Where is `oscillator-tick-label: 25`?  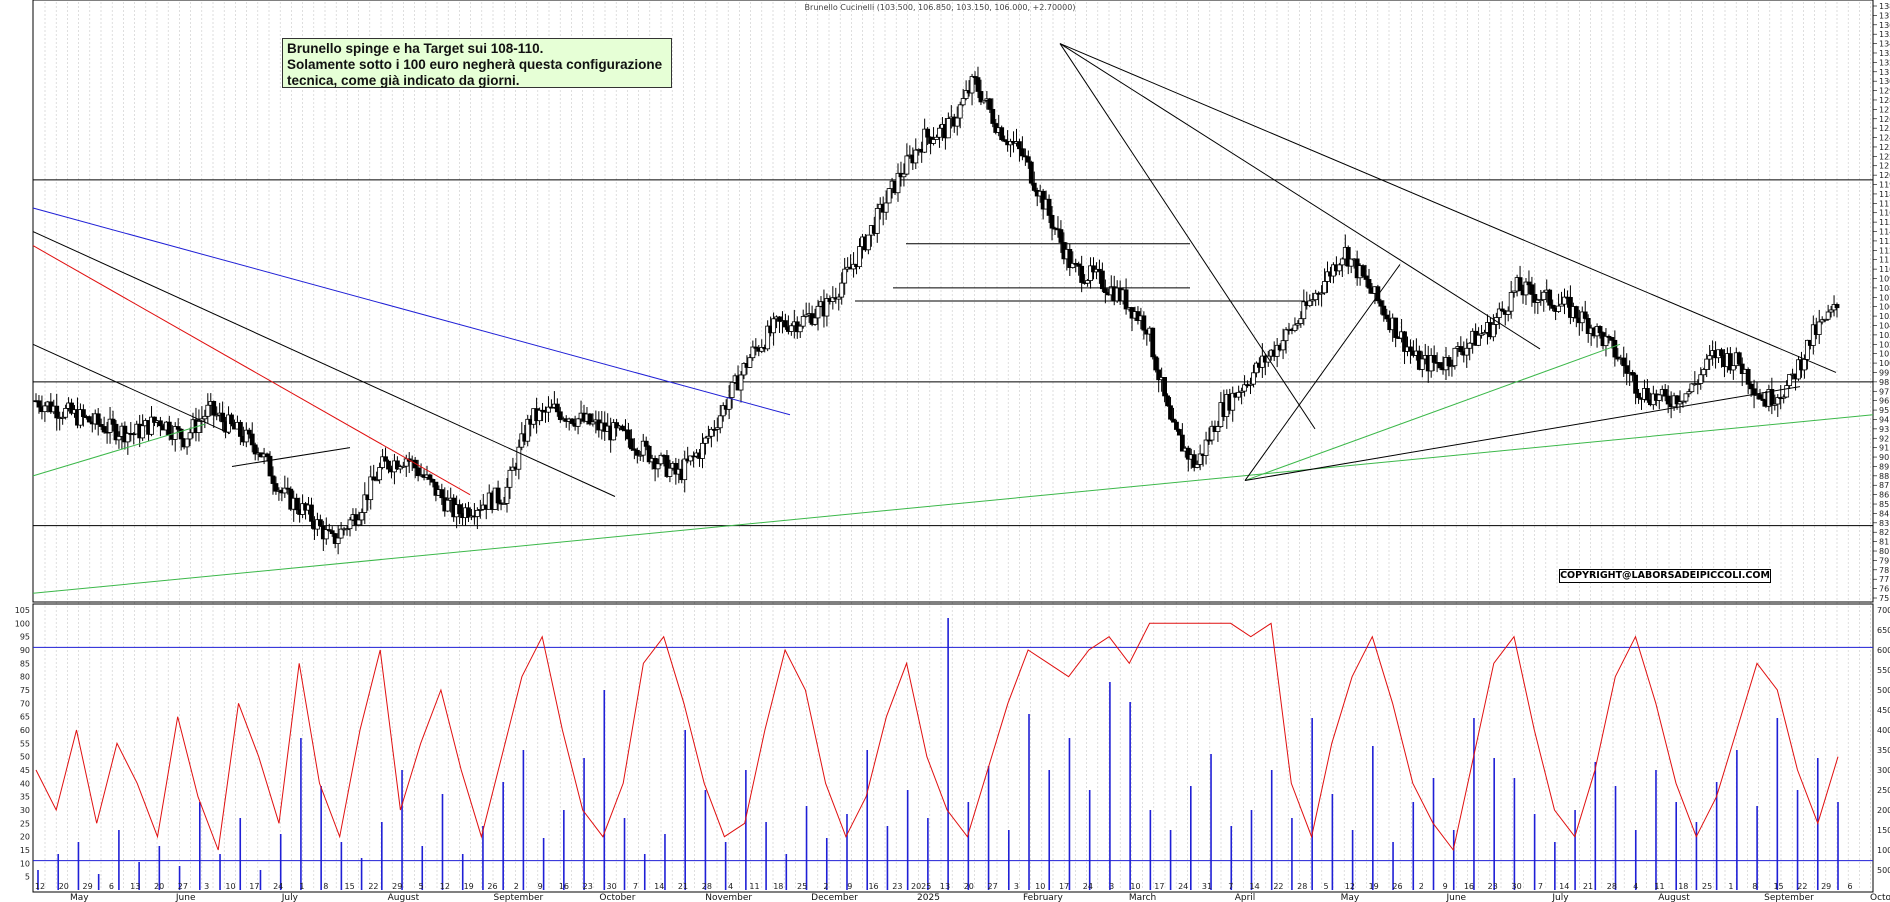 oscillator-tick-label: 25 is located at coordinates (25, 823).